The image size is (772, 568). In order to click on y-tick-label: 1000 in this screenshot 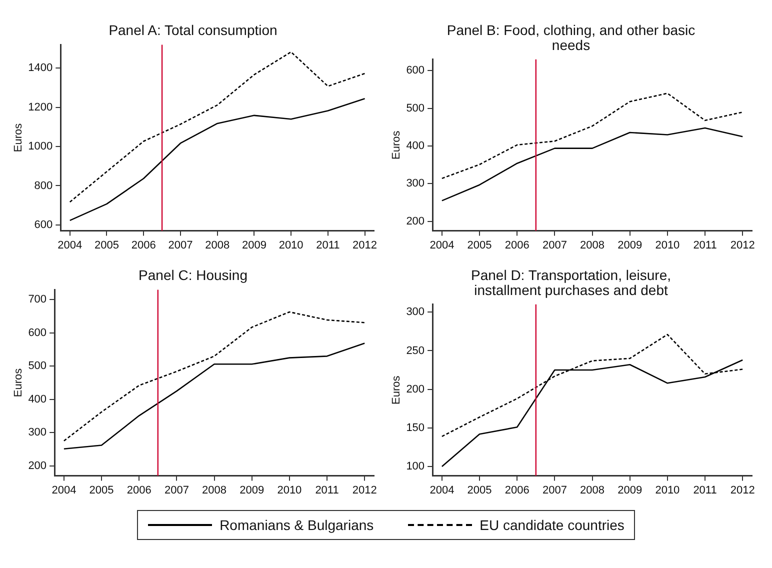, I will do `click(40, 146)`.